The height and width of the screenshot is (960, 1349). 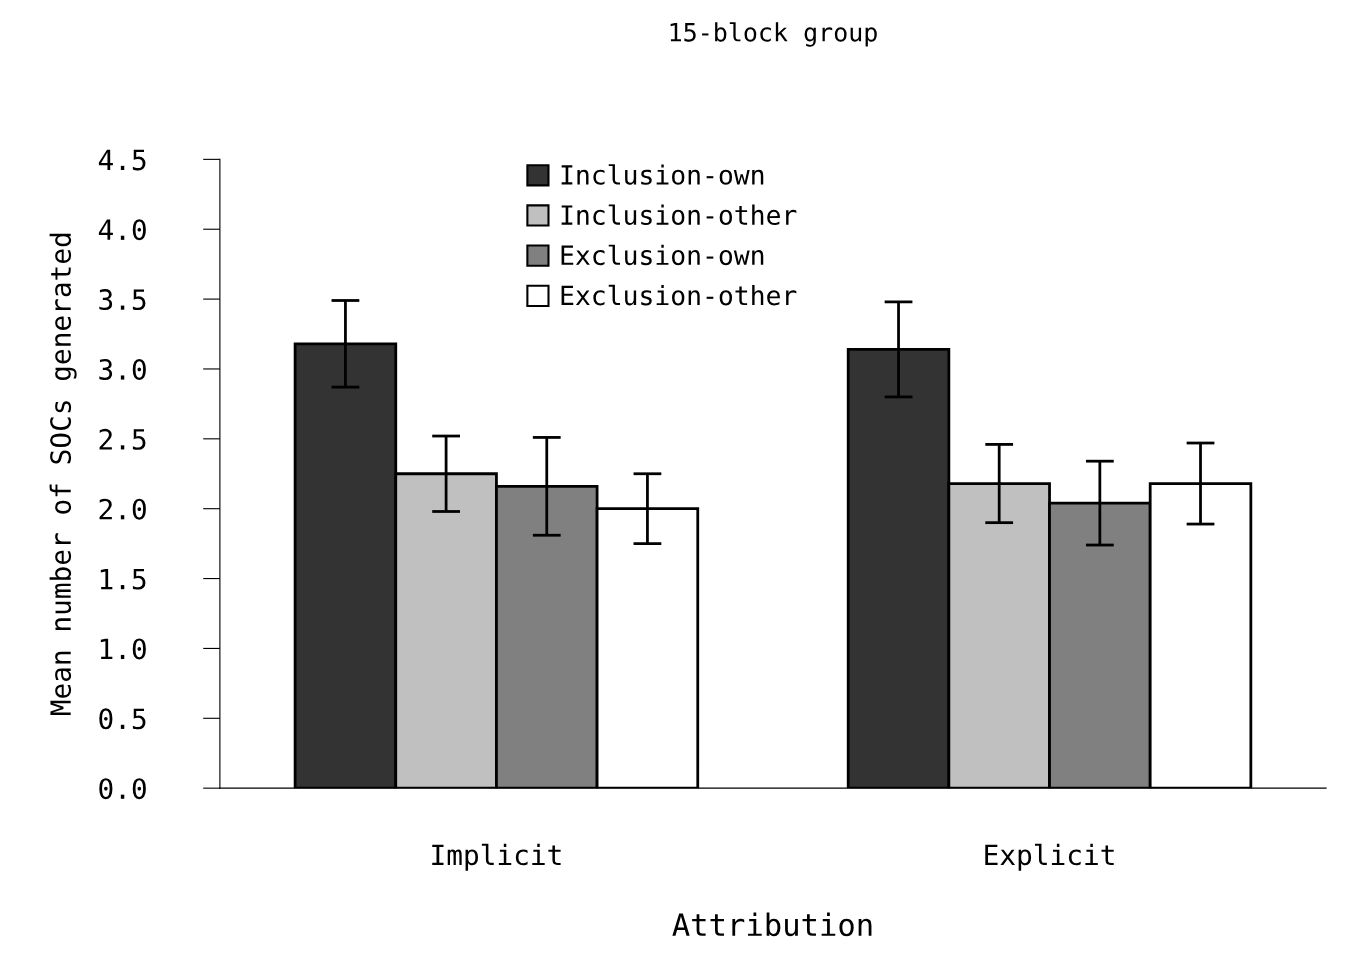 I want to click on y-tick-label: 0.0, so click(x=122, y=789).